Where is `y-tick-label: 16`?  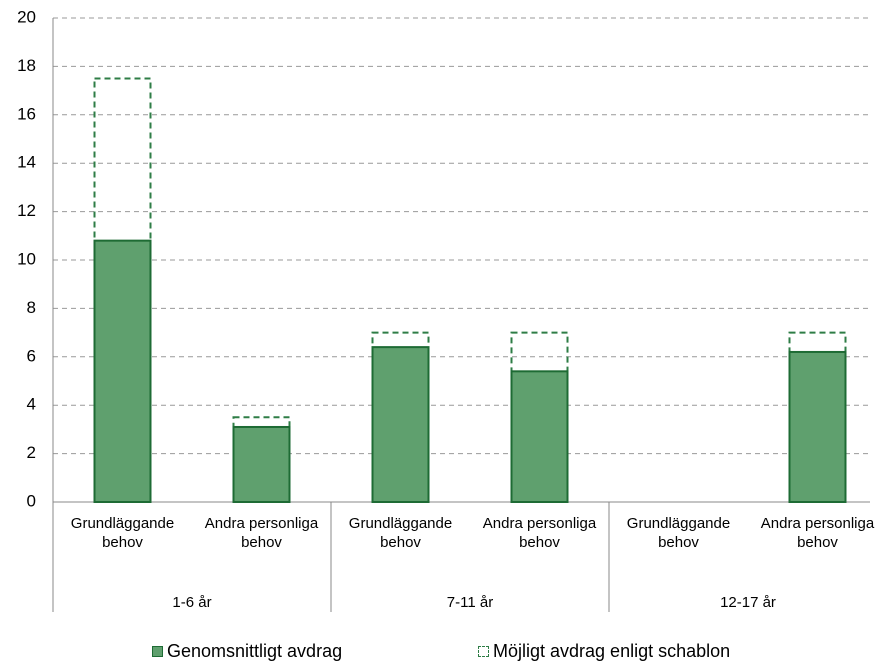 y-tick-label: 16 is located at coordinates (26, 113).